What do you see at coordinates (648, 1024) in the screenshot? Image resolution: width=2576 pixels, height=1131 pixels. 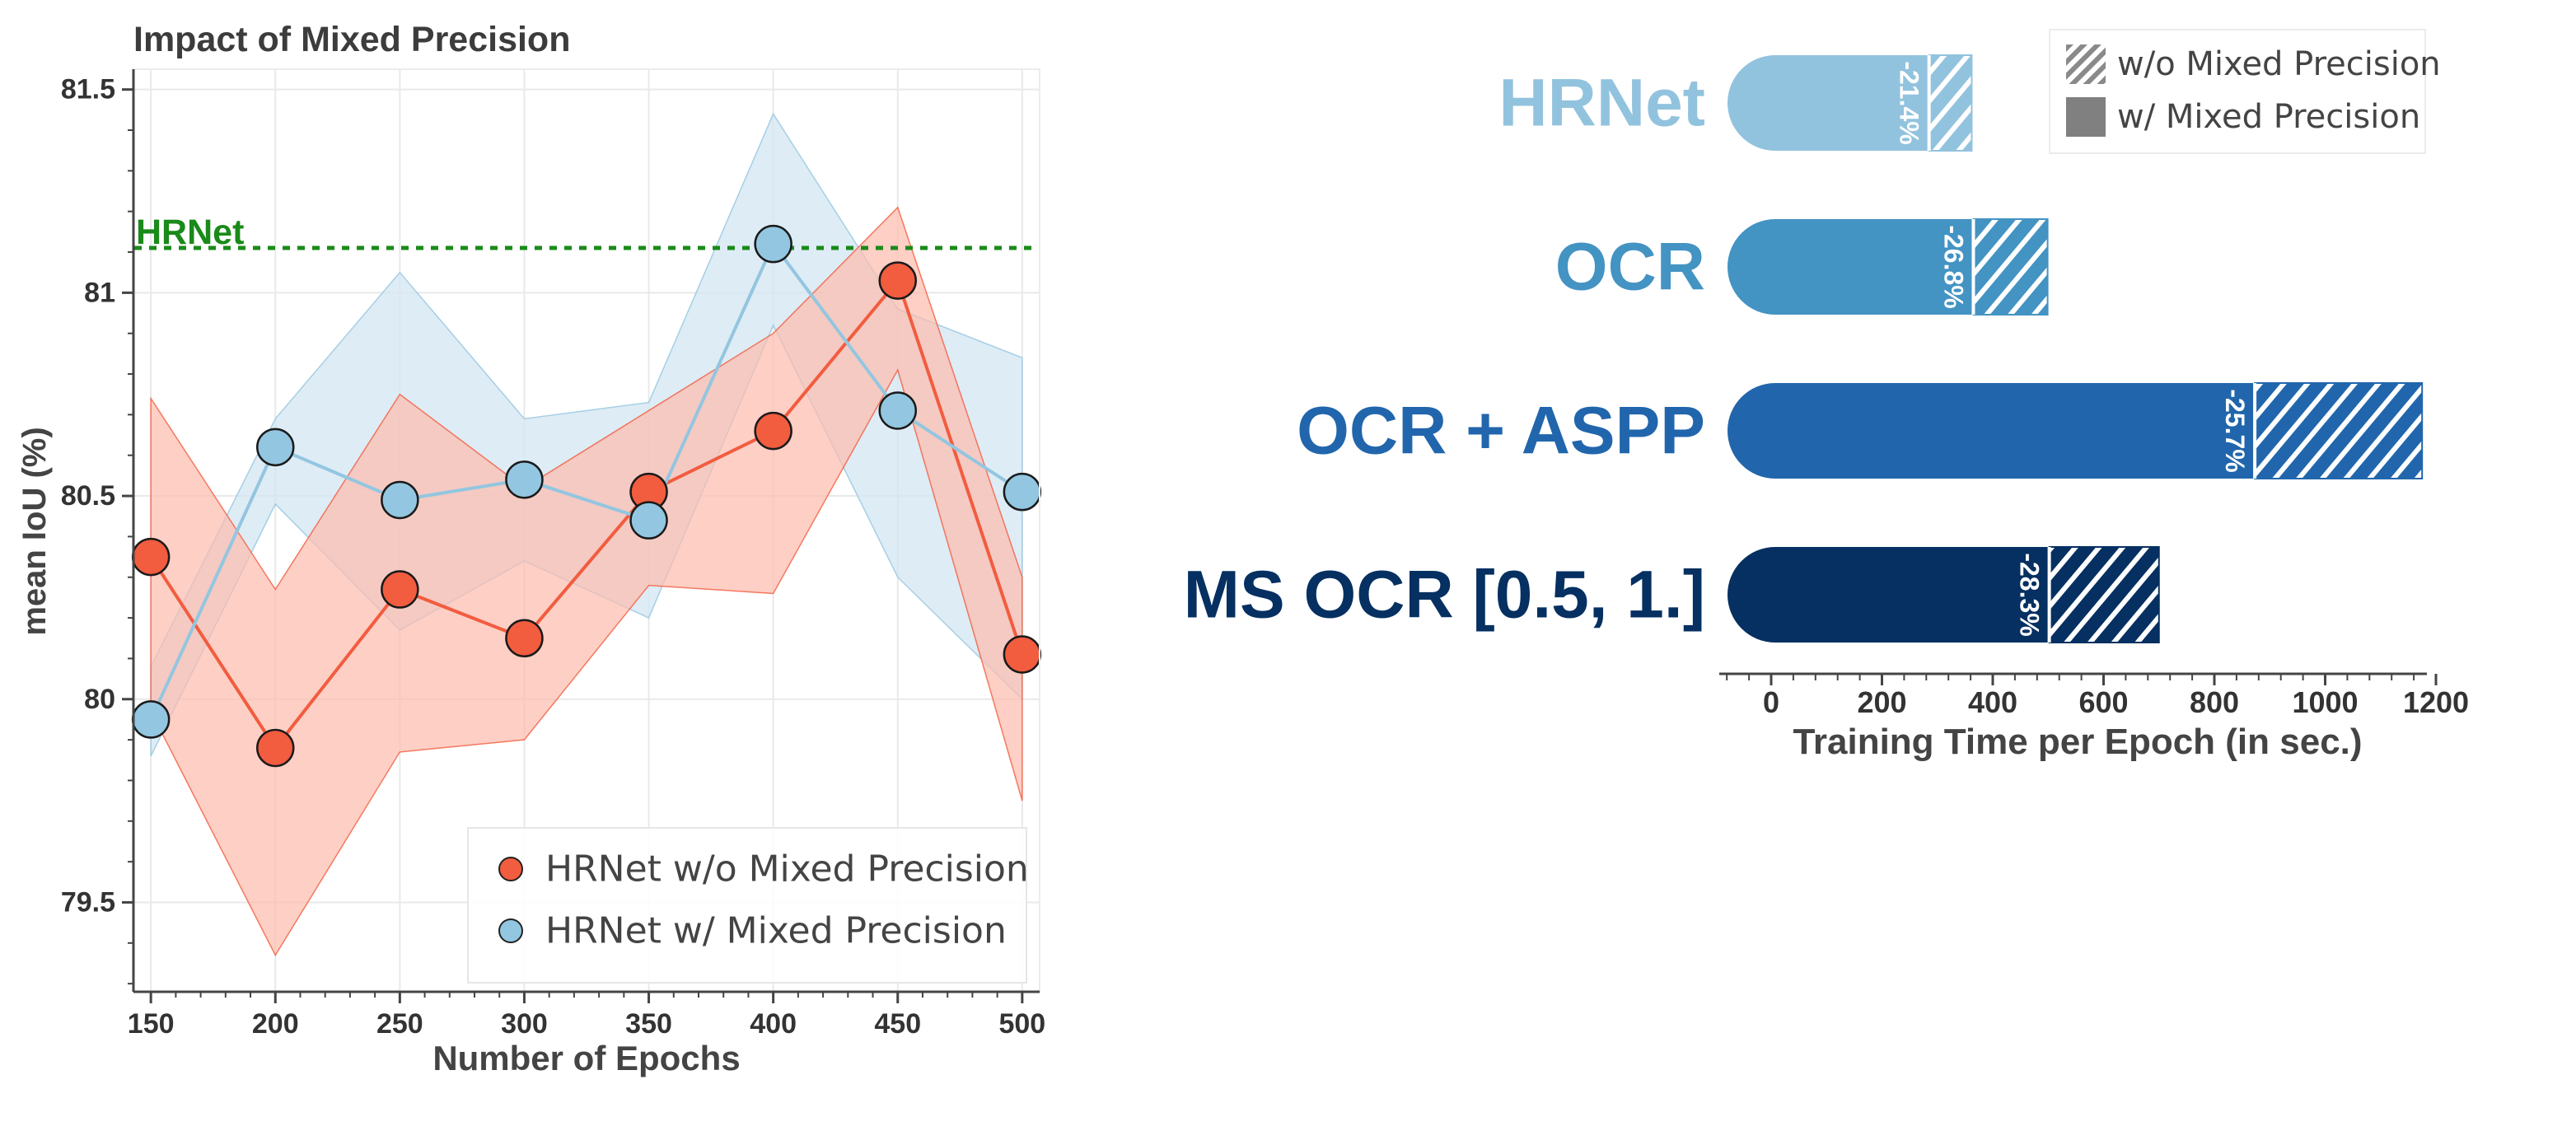 I see `x-tick-label: 350` at bounding box center [648, 1024].